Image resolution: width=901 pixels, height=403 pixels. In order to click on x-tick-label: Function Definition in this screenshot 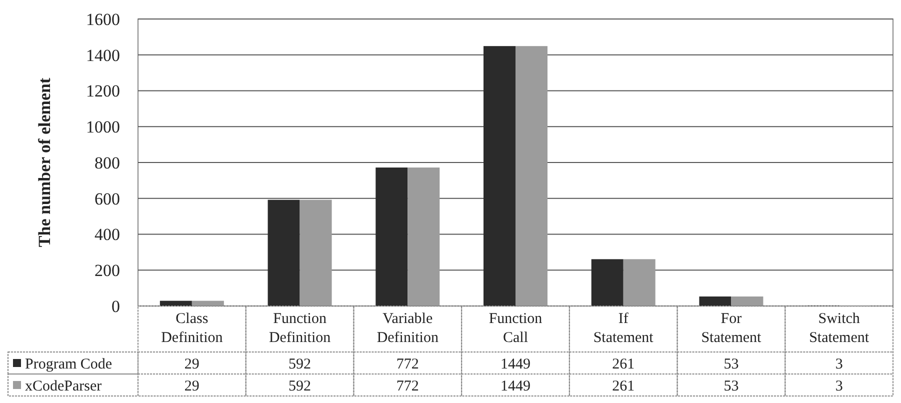, I will do `click(300, 328)`.